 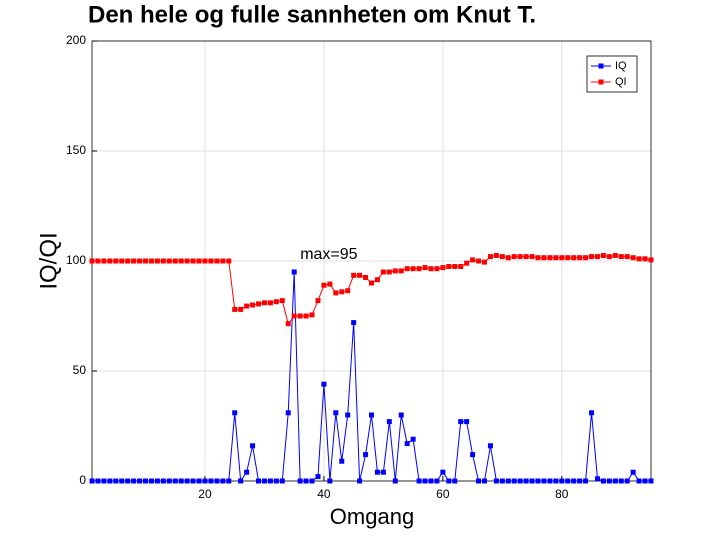 I want to click on y-tick-label: 200, so click(x=76, y=40).